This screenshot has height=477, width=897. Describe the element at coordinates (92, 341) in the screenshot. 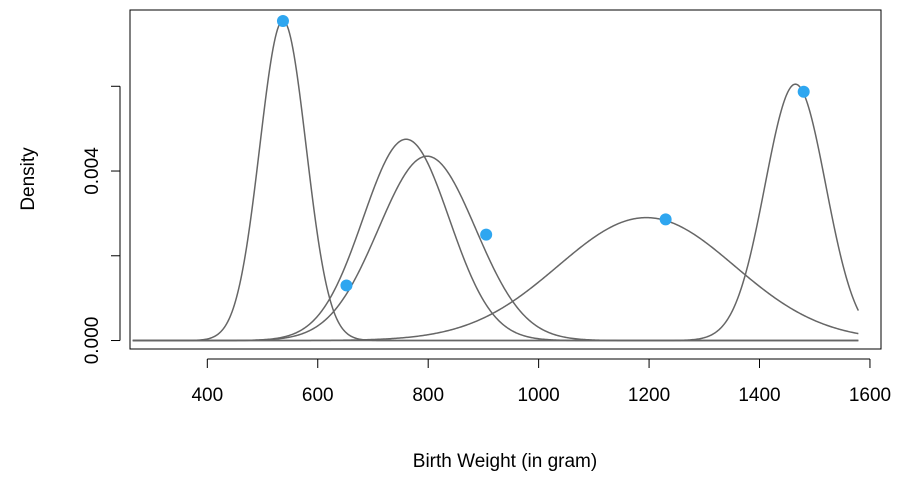

I see `y-tick-label-0: 0.000` at that location.